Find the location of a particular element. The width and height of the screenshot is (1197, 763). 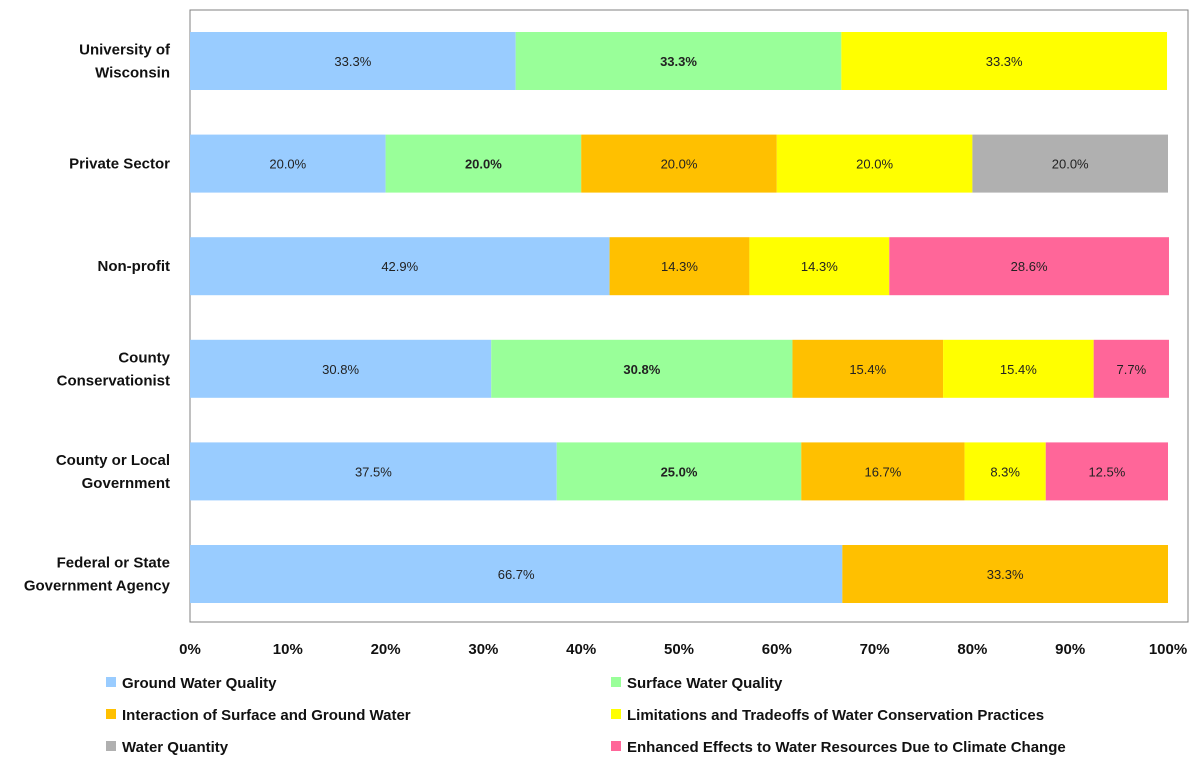

legend-label: Water Quantity is located at coordinates (175, 747).